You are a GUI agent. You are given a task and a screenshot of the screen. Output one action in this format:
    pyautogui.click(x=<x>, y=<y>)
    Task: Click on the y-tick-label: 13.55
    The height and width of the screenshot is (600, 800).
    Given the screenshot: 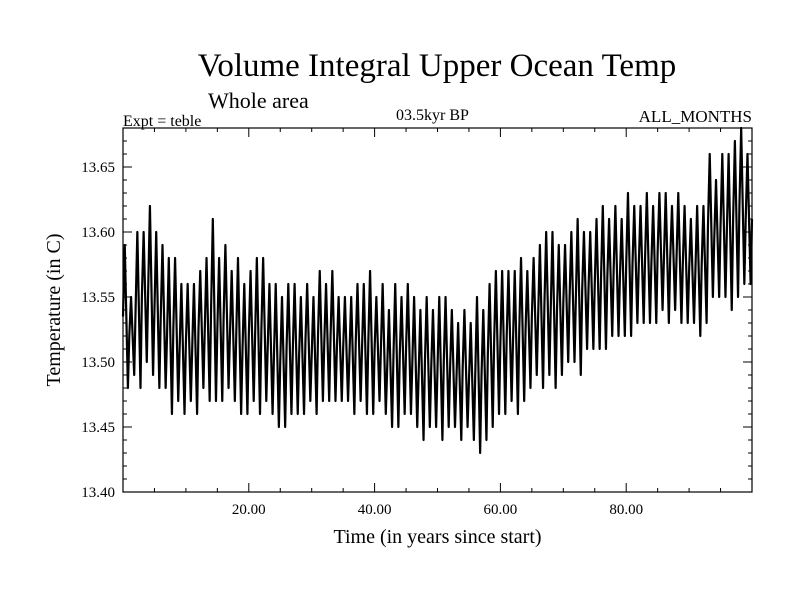 What is the action you would take?
    pyautogui.click(x=98, y=298)
    